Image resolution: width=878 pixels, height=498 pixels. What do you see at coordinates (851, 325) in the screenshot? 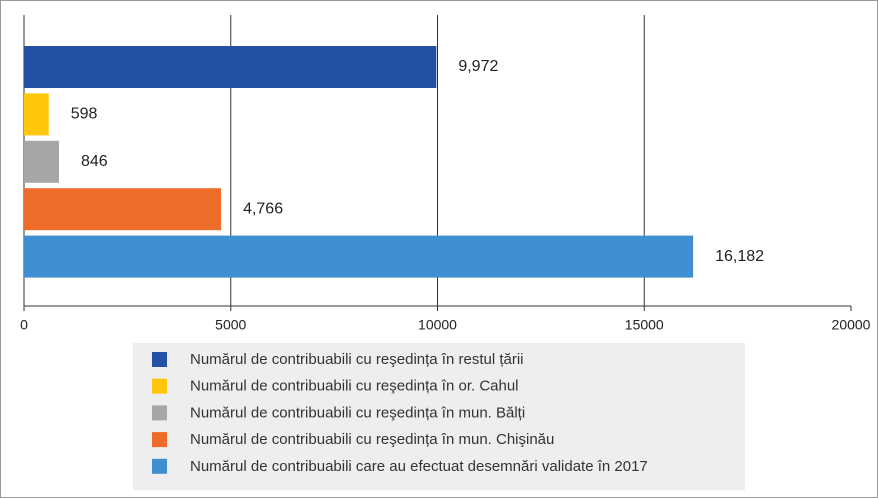
I see `x-tick-label: 20000` at bounding box center [851, 325].